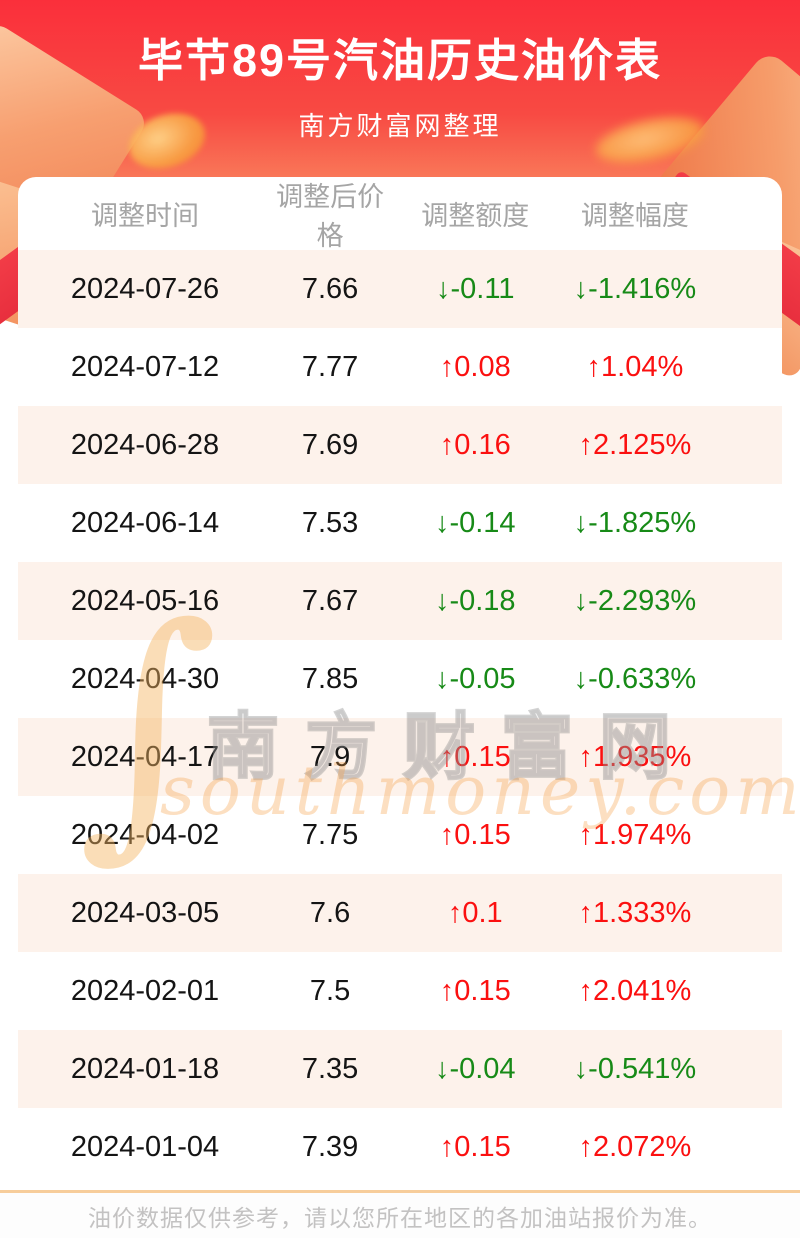  Describe the element at coordinates (635, 600) in the screenshot. I see `cell-adjust-percent: ↓-2.293%` at that location.